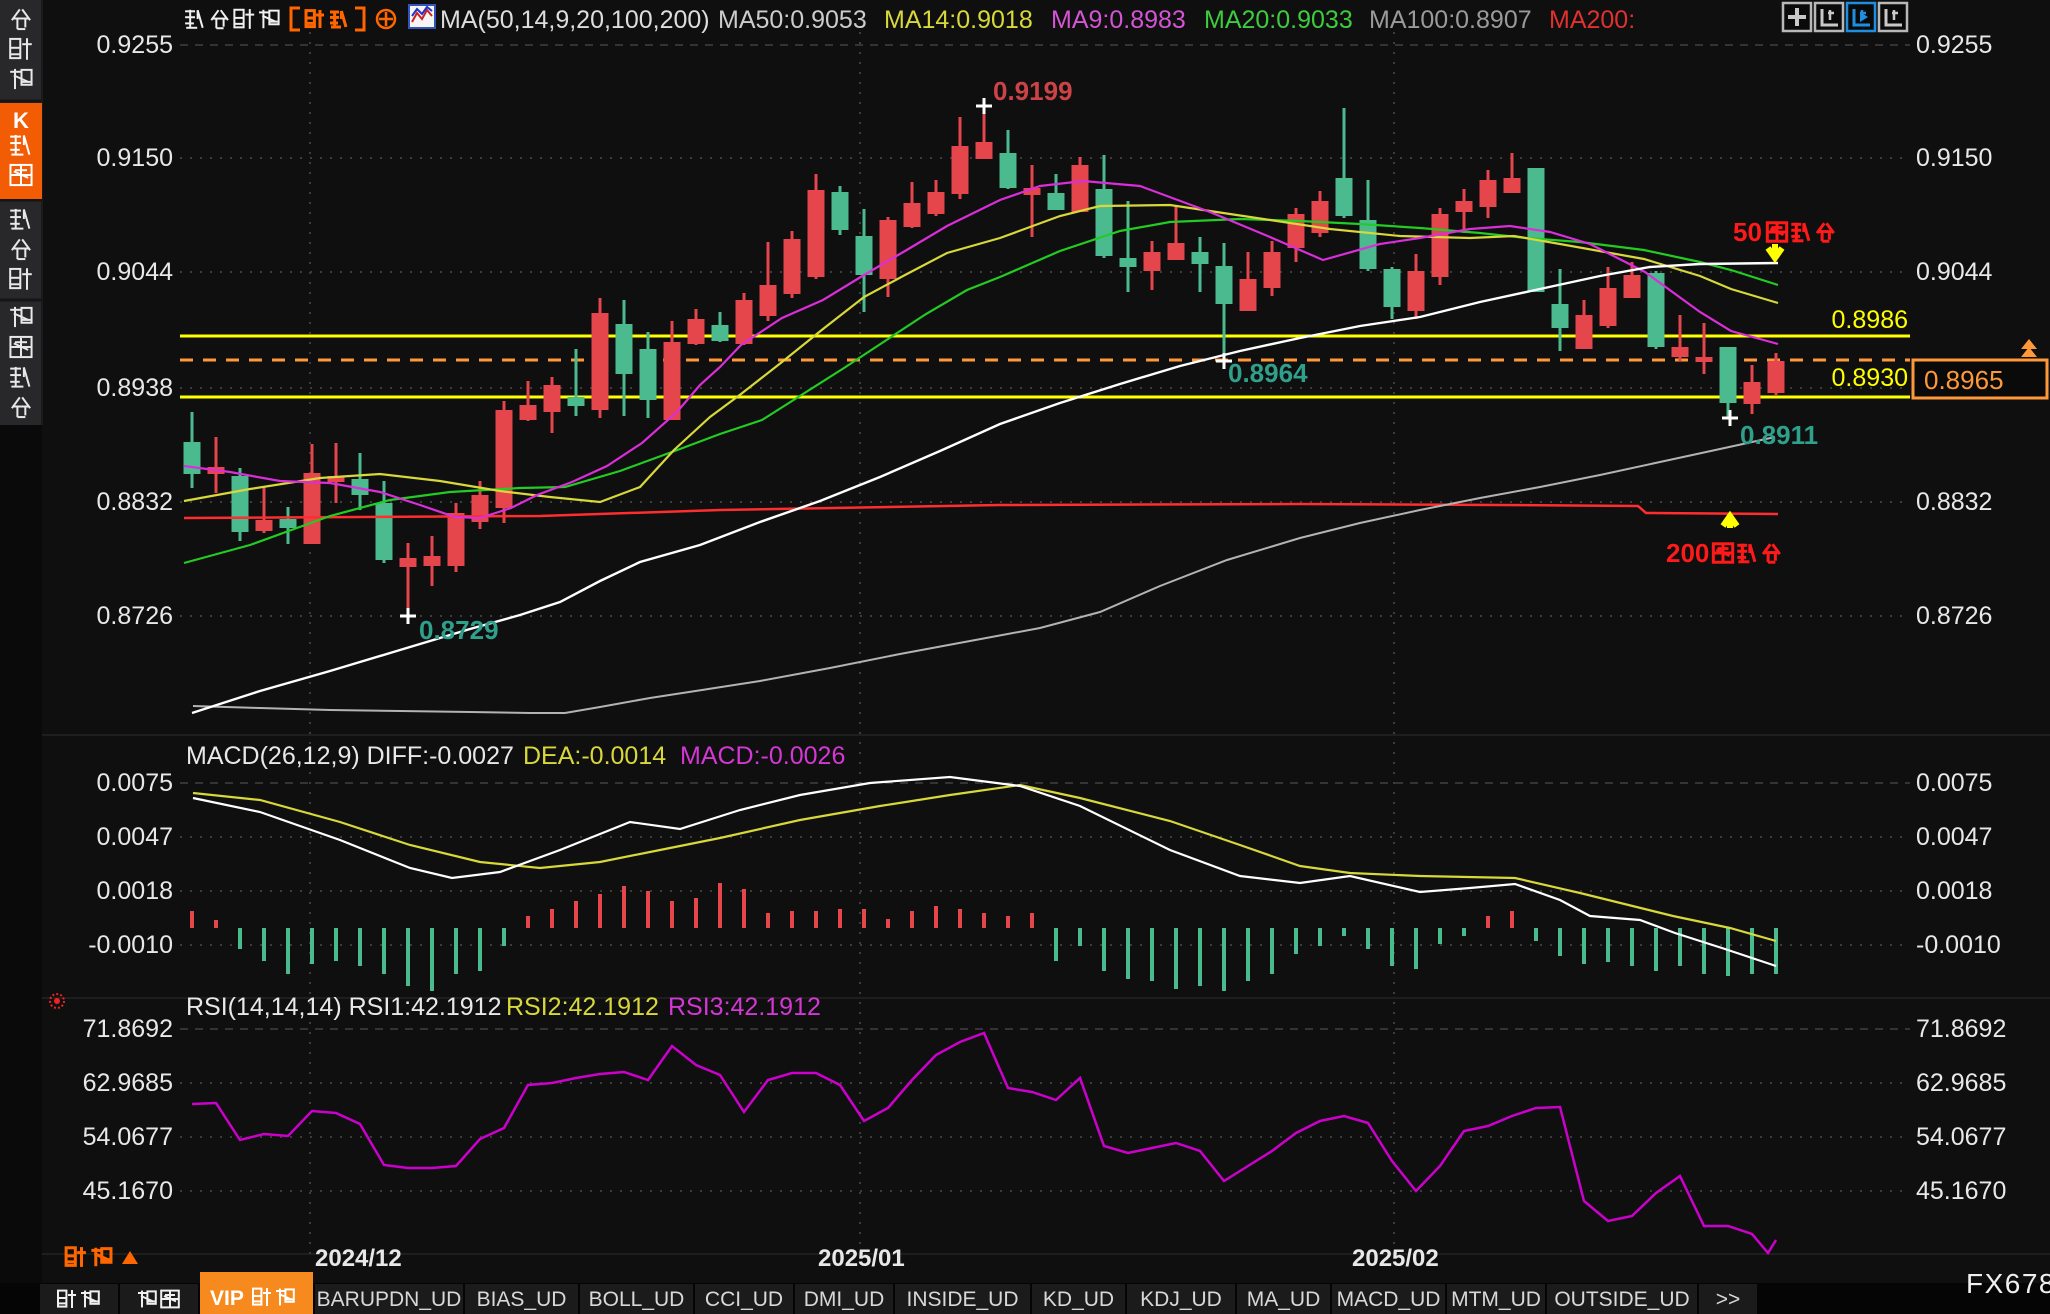  I want to click on svg-text: 0.8911, so click(1779, 435).